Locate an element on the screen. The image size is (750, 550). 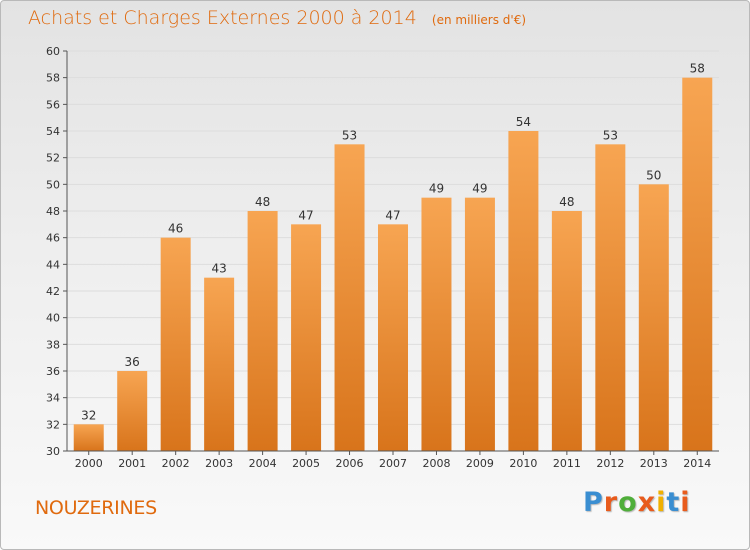
x-tick-label: 2005 is located at coordinates (306, 463).